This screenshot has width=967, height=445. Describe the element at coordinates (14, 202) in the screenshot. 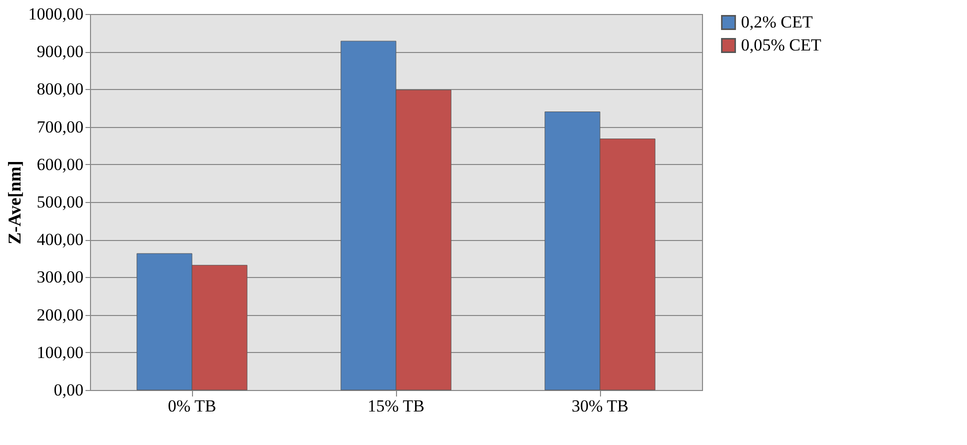

I see `y-axis-title: Z-Ave[nm]` at that location.